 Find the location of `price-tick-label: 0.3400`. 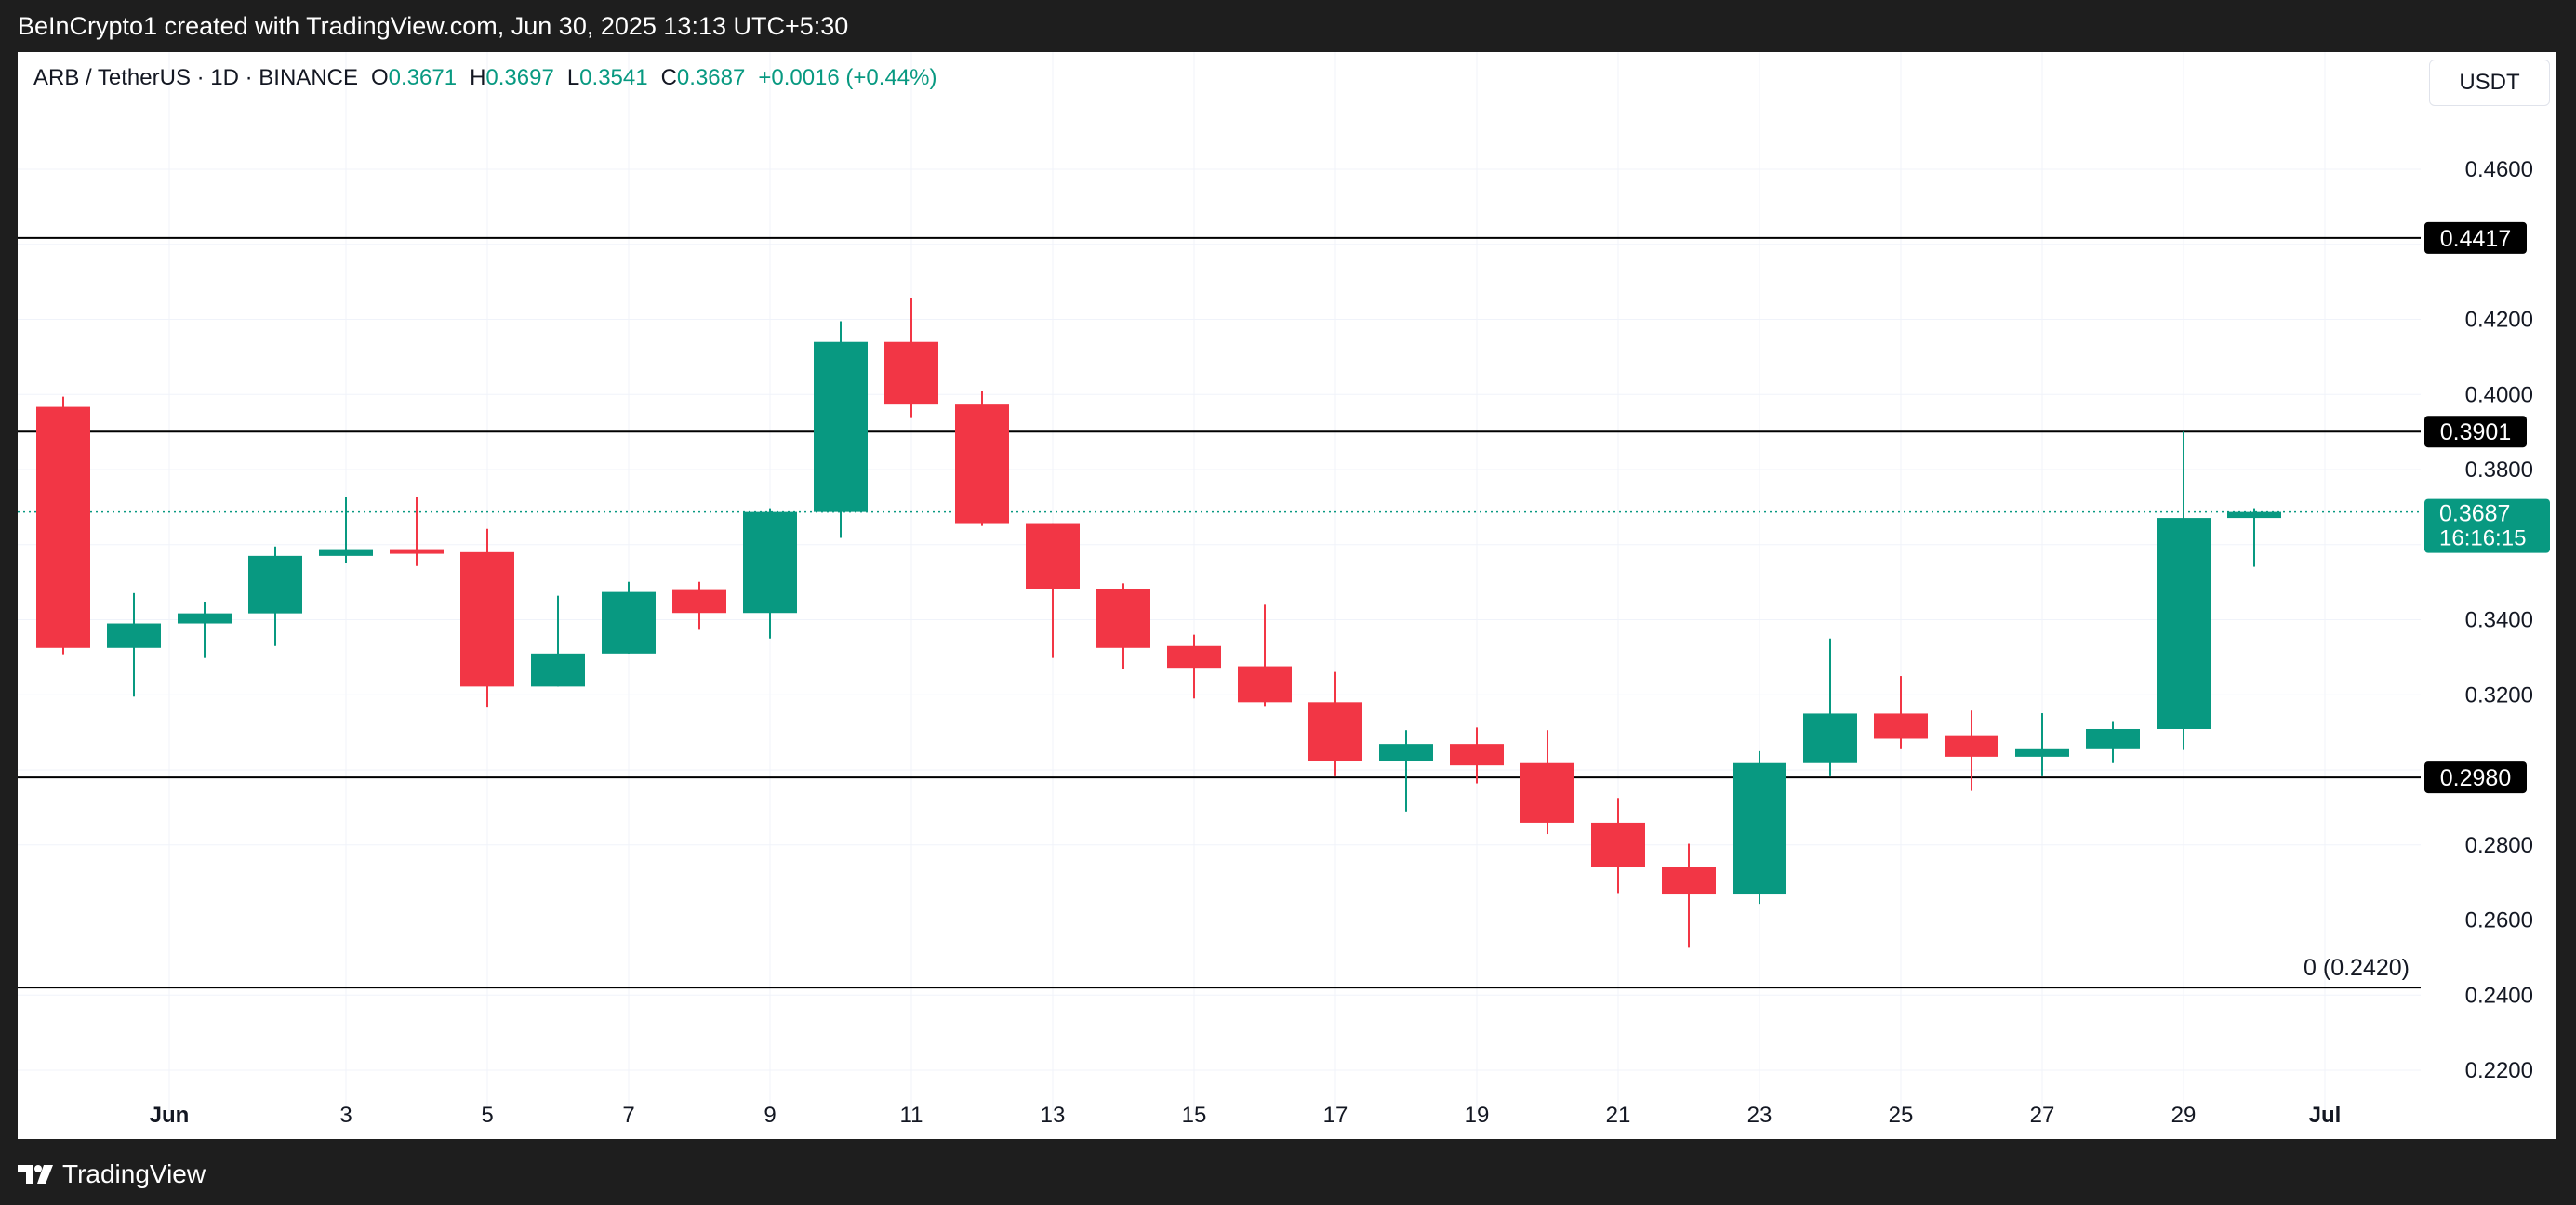

price-tick-label: 0.3400 is located at coordinates (2499, 620).